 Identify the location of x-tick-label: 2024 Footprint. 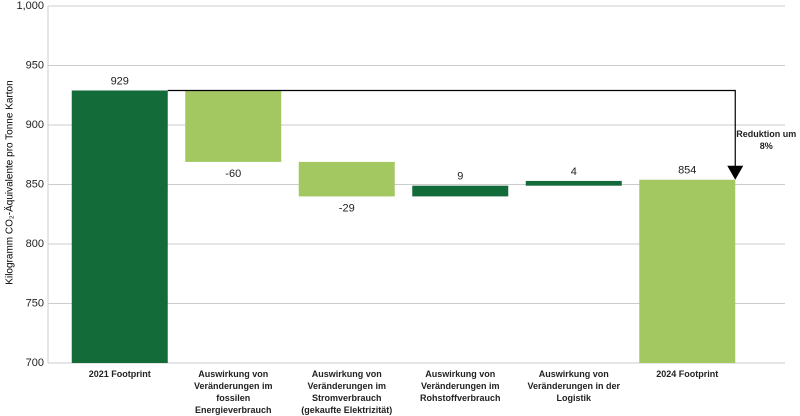
(687, 374).